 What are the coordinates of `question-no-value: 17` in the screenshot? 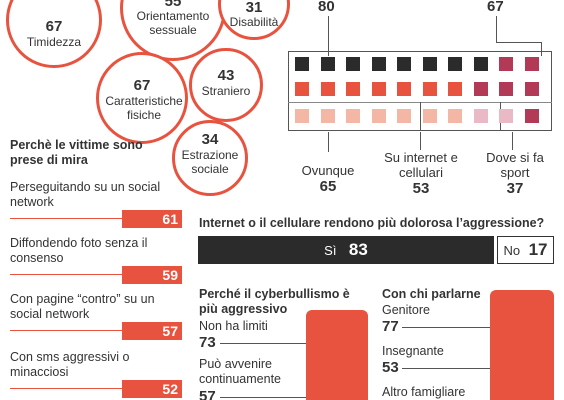 It's located at (538, 249).